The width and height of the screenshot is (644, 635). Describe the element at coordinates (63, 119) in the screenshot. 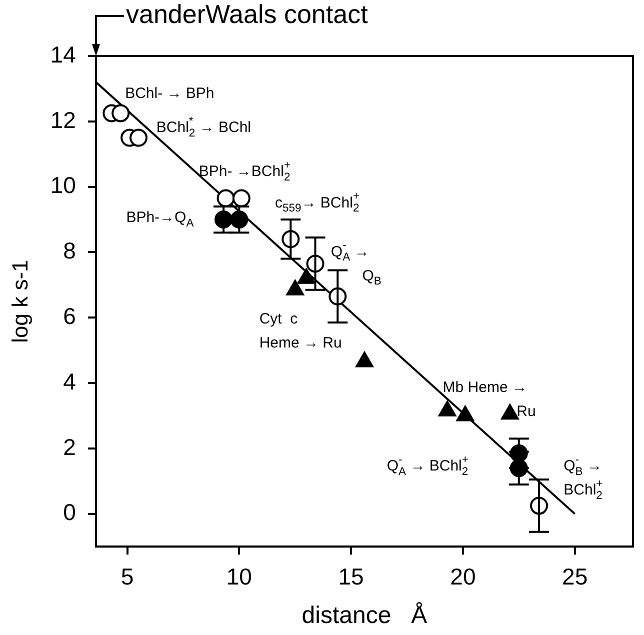

I see `y-tick-label: 12` at that location.